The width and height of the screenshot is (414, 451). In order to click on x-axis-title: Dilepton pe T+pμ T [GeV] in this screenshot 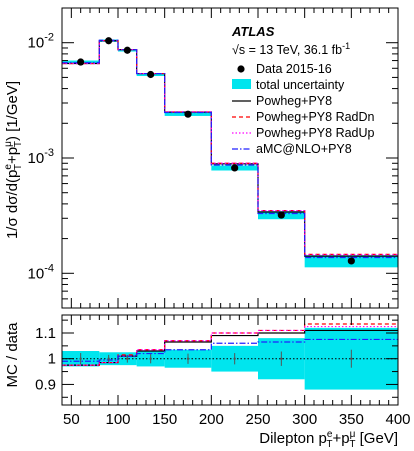, I will do `click(328, 439)`.